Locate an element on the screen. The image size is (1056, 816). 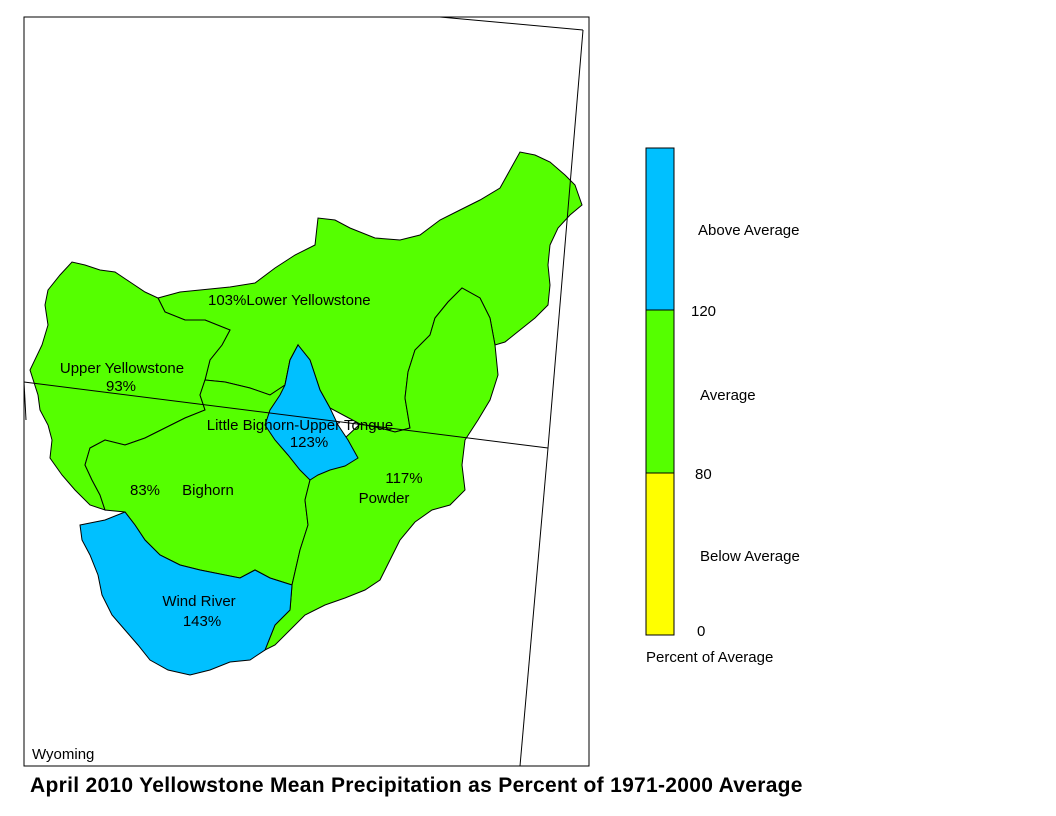
legend-tick-0: 0 is located at coordinates (701, 631).